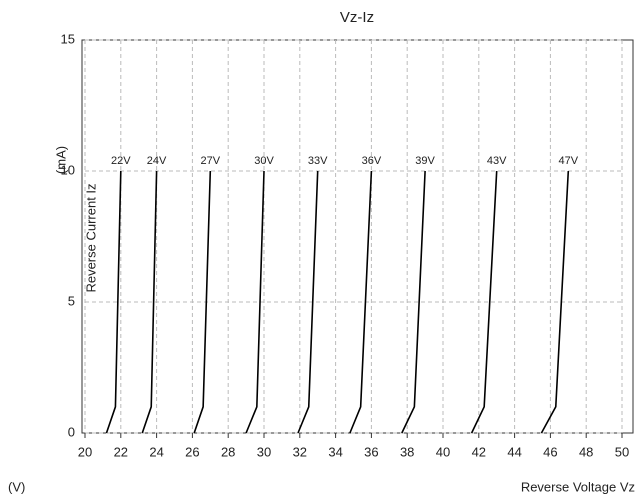  What do you see at coordinates (479, 451) in the screenshot?
I see `x-tick-label: 42` at bounding box center [479, 451].